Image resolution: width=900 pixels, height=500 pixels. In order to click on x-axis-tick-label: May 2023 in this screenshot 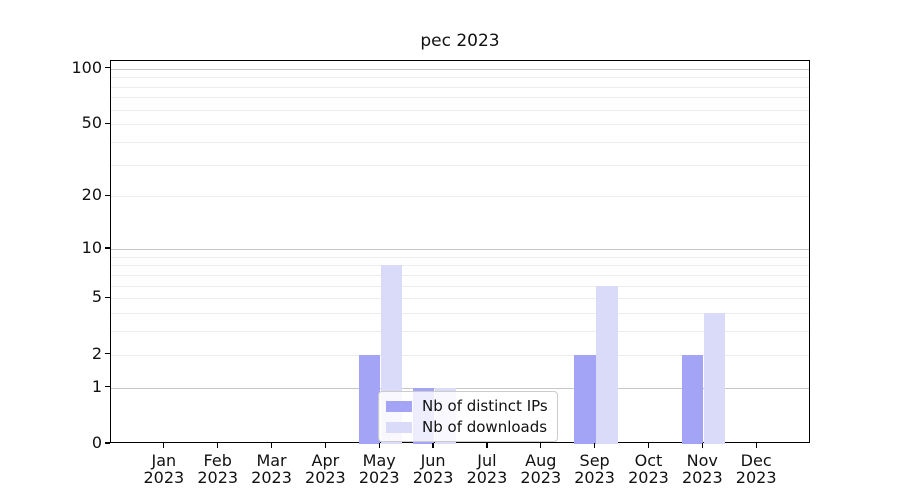, I will do `click(379, 469)`.